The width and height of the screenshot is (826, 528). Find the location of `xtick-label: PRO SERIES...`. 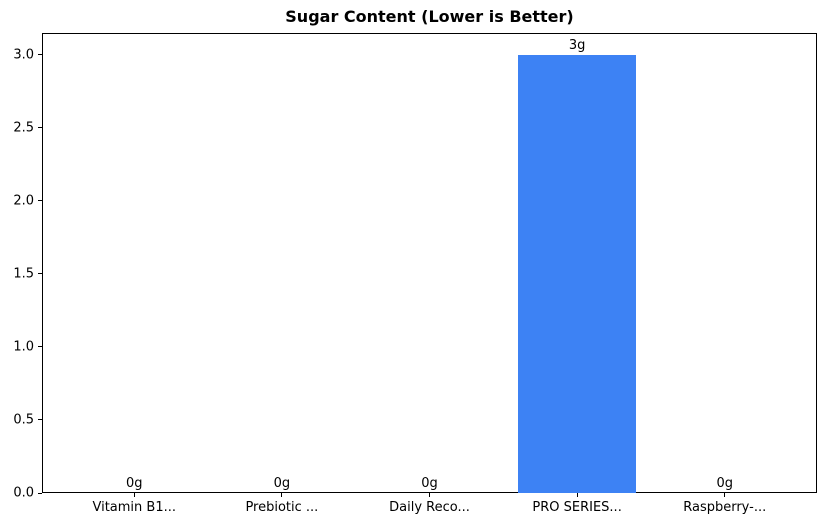

xtick-label: PRO SERIES... is located at coordinates (577, 507).